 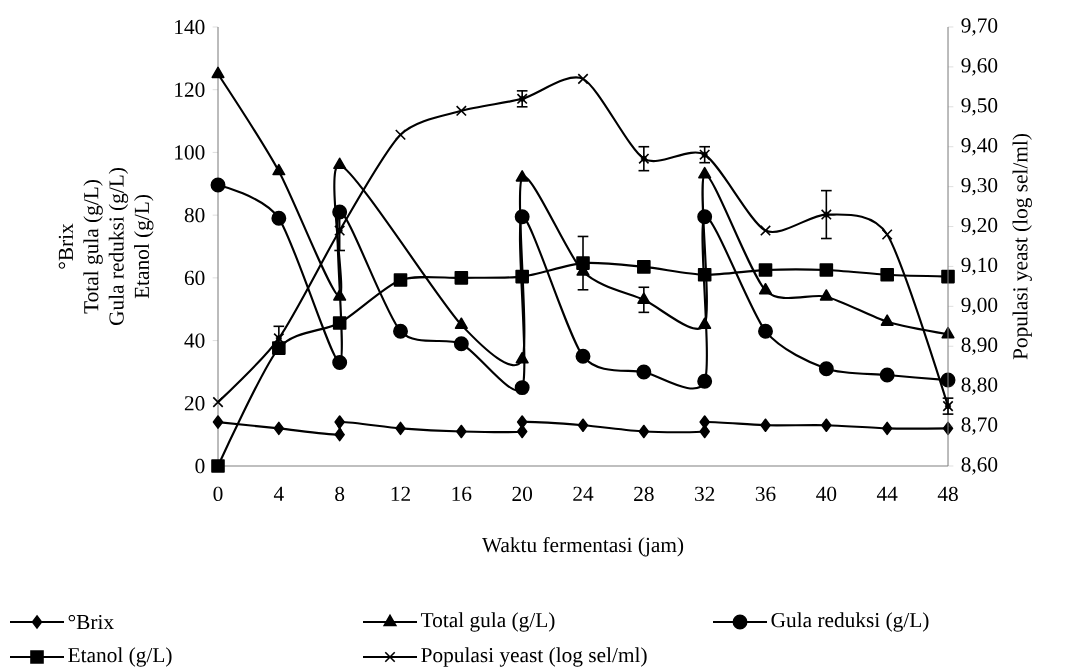 What do you see at coordinates (218, 494) in the screenshot?
I see `x-tick-label: 0` at bounding box center [218, 494].